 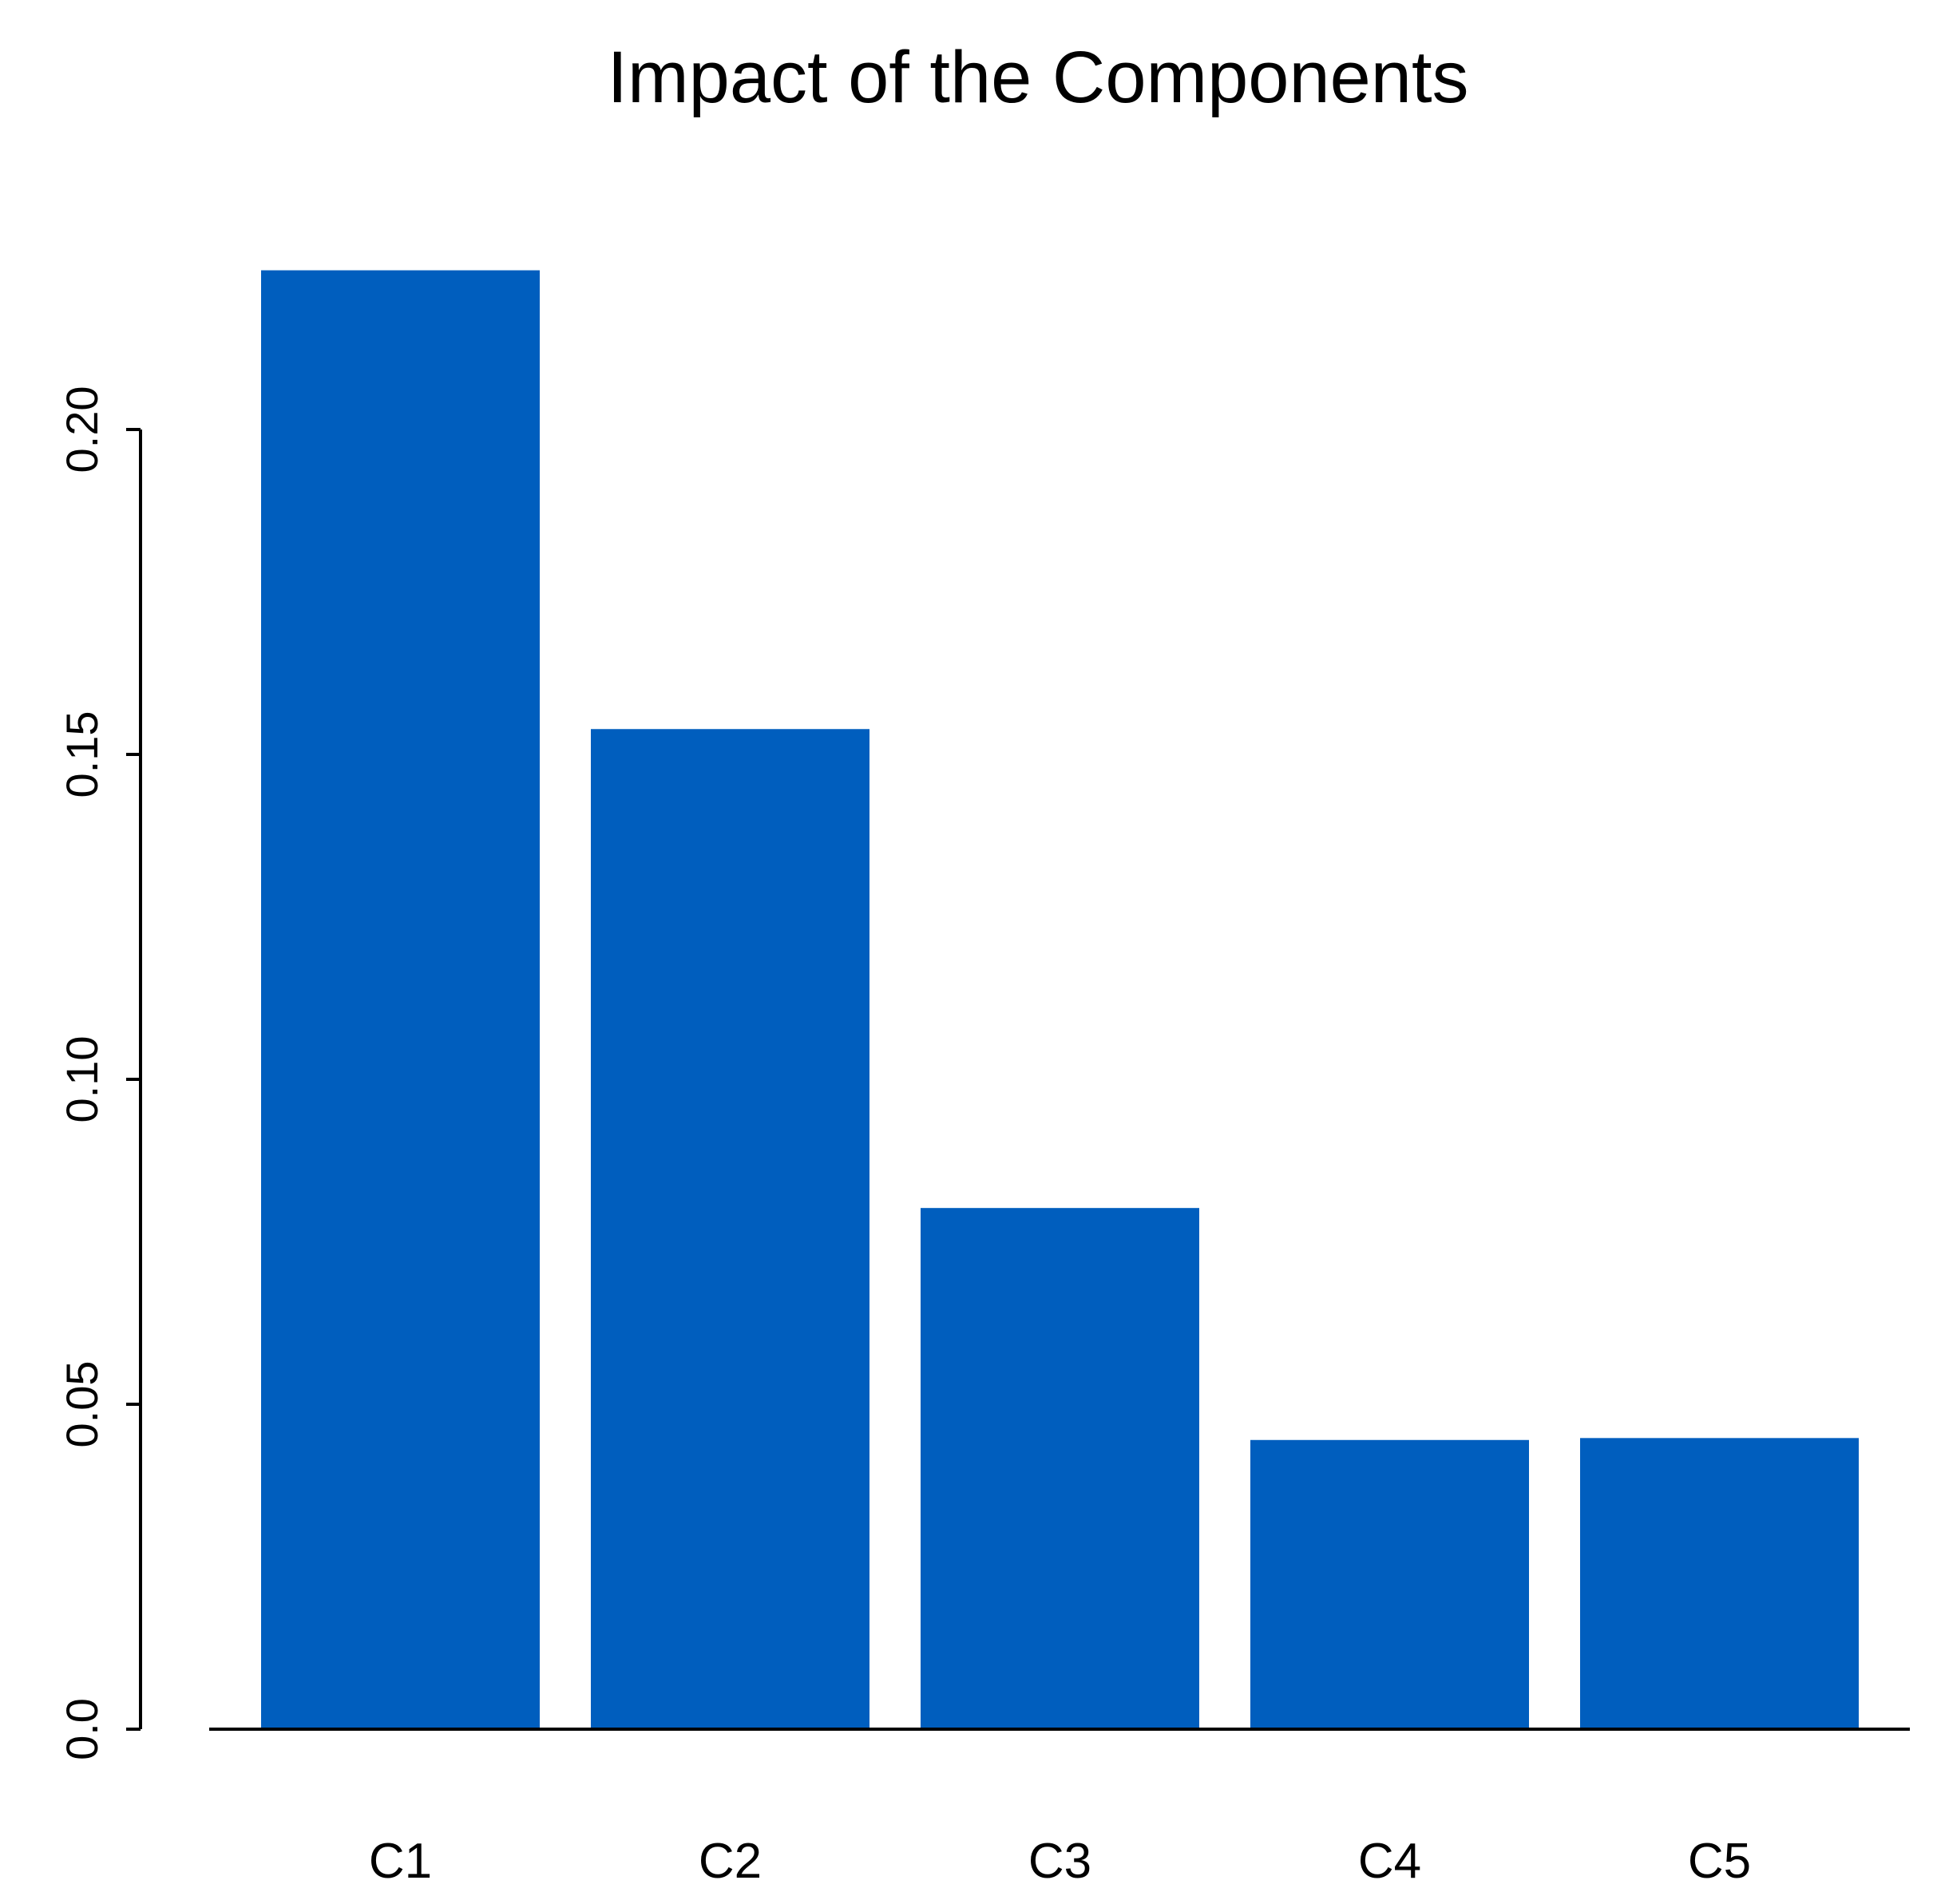 I want to click on x-category-label: C4, so click(x=1389, y=1861).